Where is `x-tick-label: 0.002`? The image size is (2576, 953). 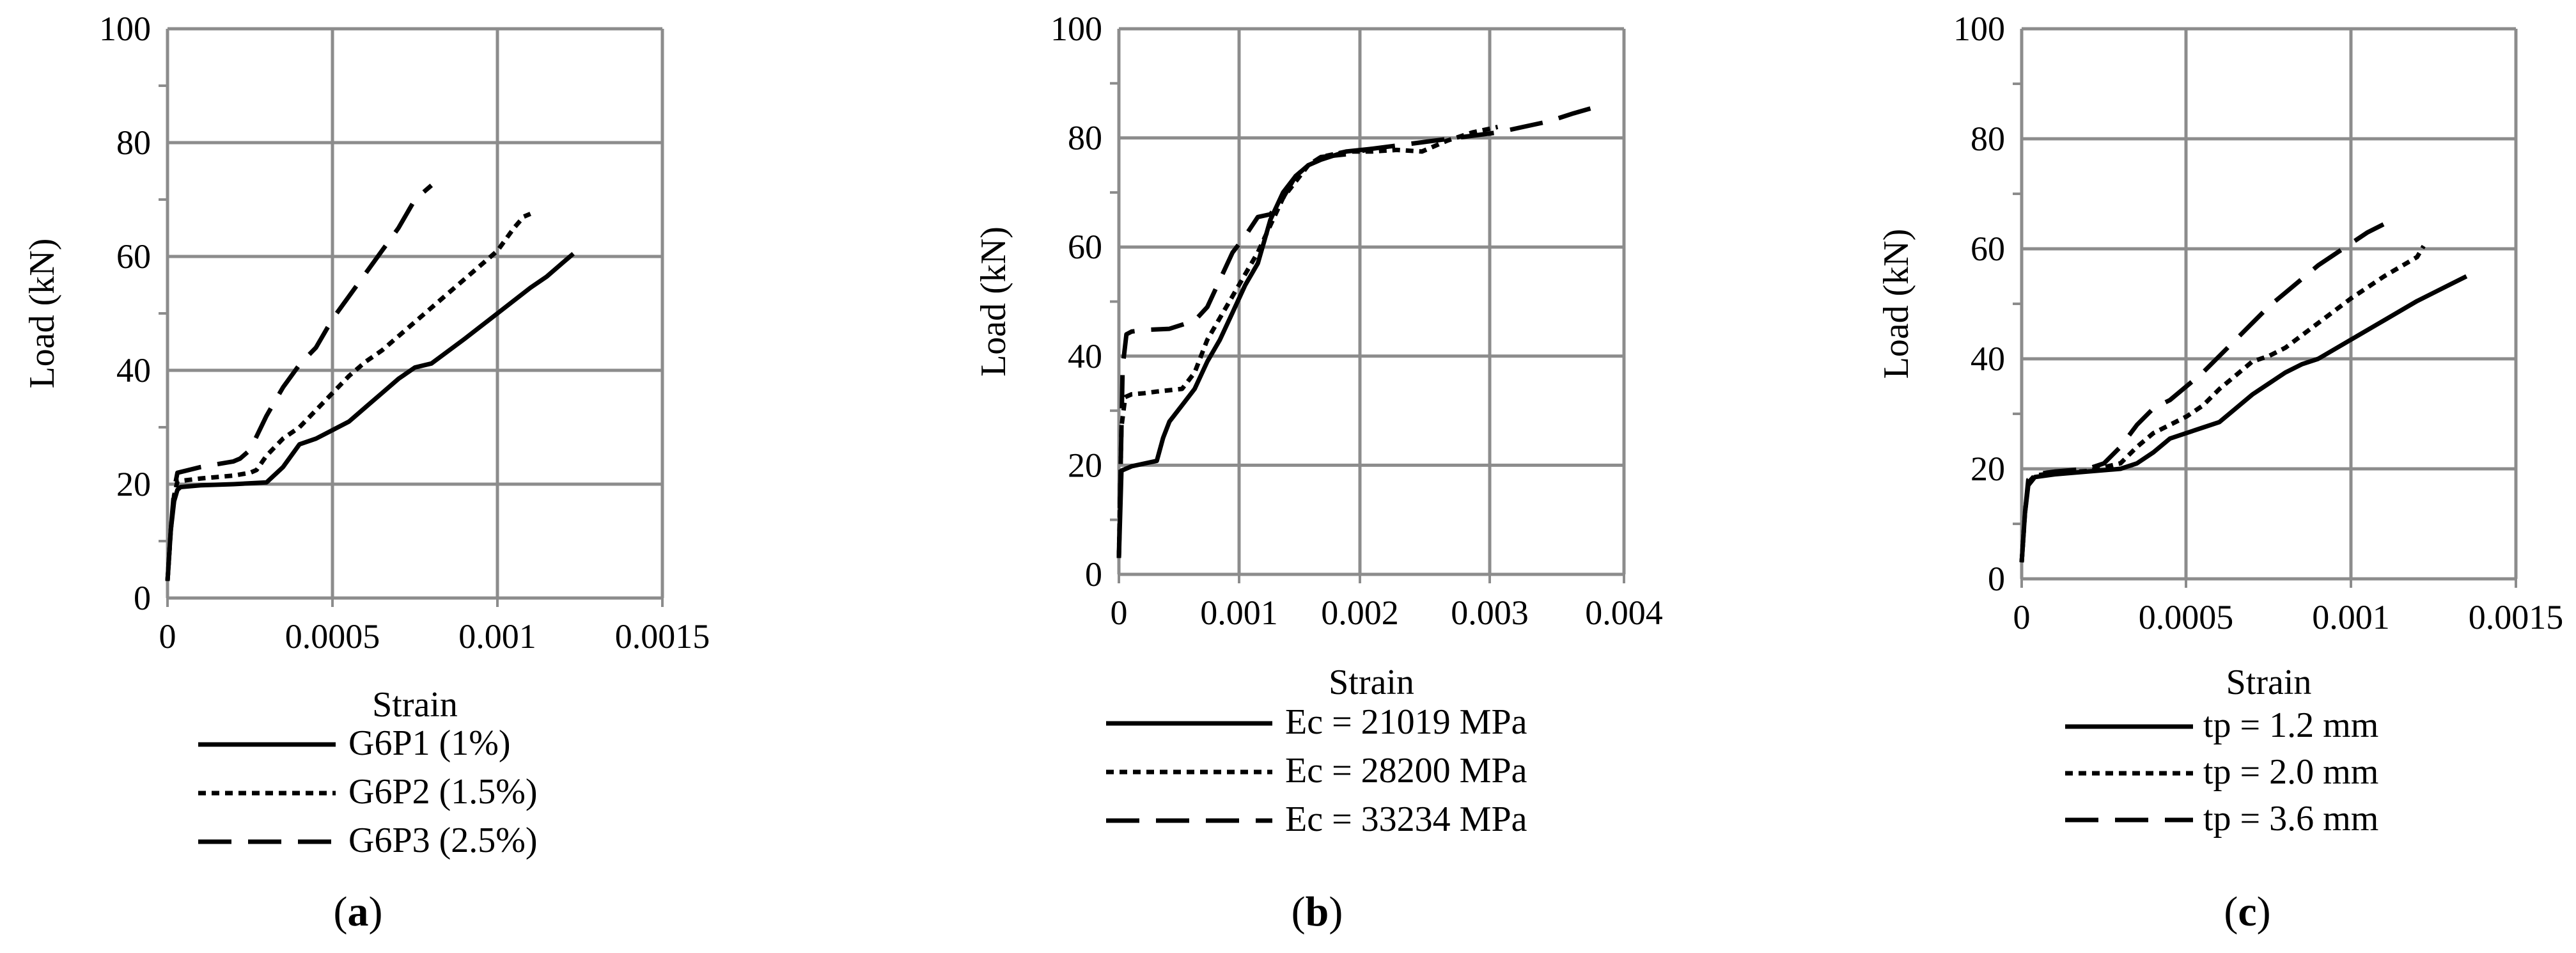
x-tick-label: 0.002 is located at coordinates (1360, 613).